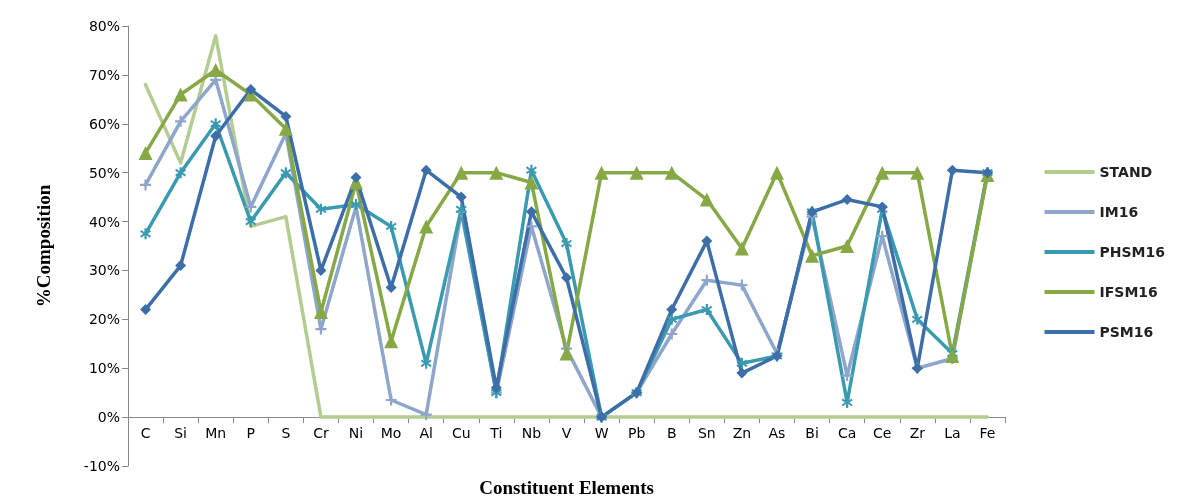  I want to click on y-tick-label: 0%, so click(108, 417).